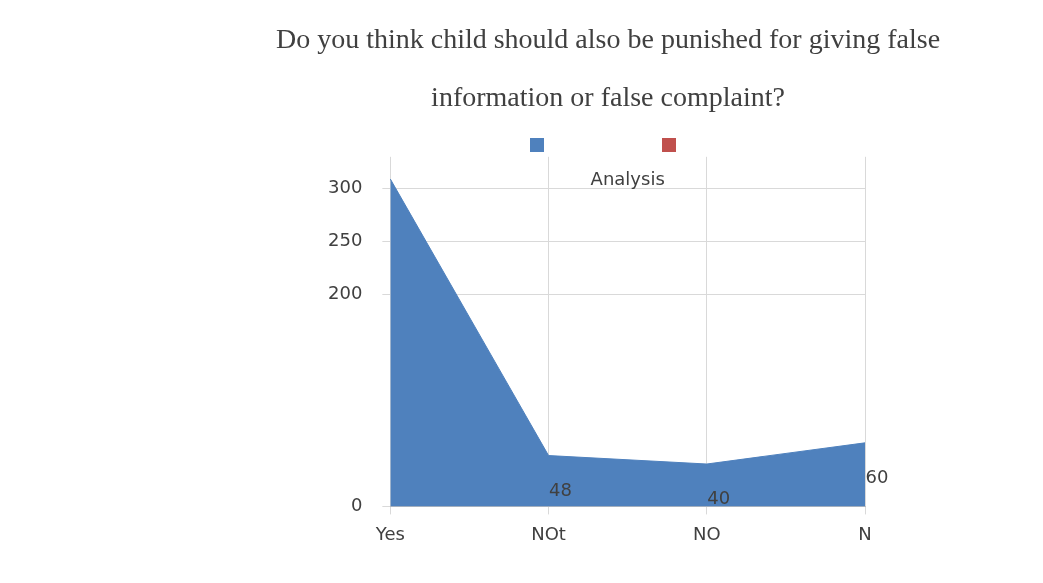 The width and height of the screenshot is (1043, 583). I want to click on y-tick-label: 300, so click(345, 187).